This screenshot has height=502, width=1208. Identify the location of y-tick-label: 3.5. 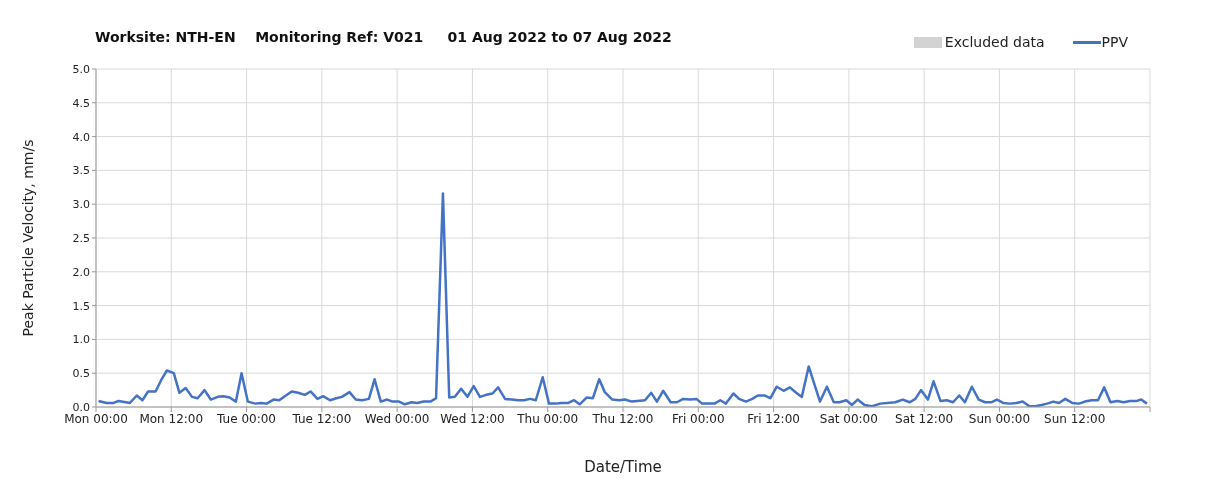
(81, 171).